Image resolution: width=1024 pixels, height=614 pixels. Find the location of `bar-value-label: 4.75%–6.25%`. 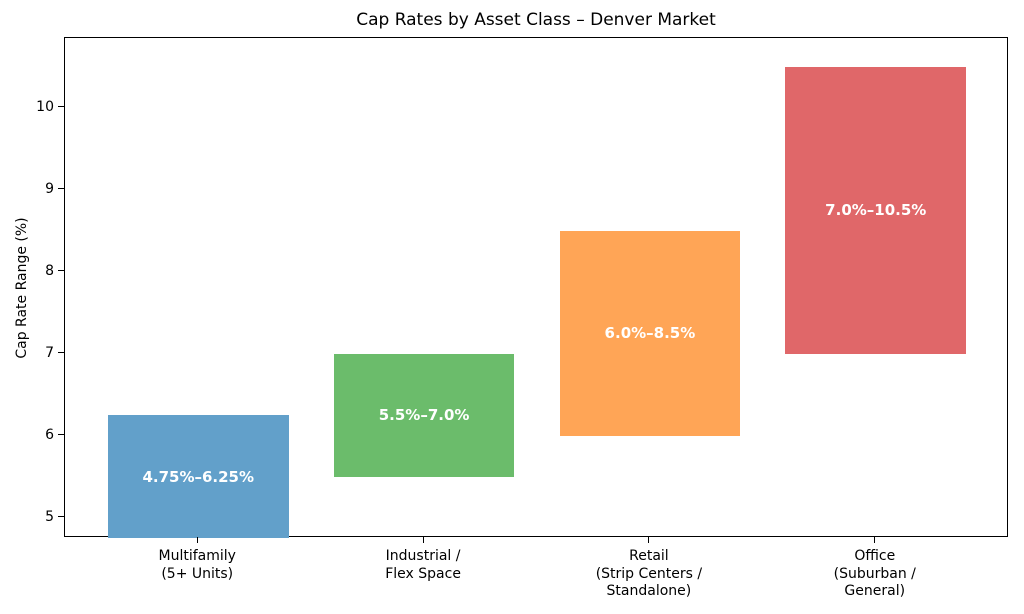

bar-value-label: 4.75%–6.25% is located at coordinates (198, 476).